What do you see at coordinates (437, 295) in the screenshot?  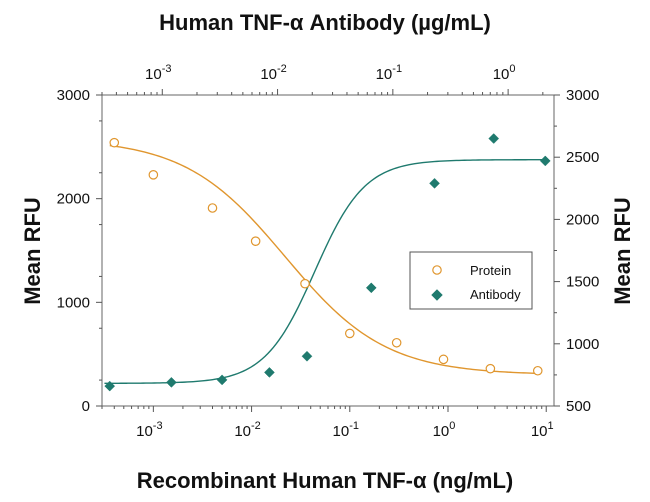 I see `legend-antibody-marker` at bounding box center [437, 295].